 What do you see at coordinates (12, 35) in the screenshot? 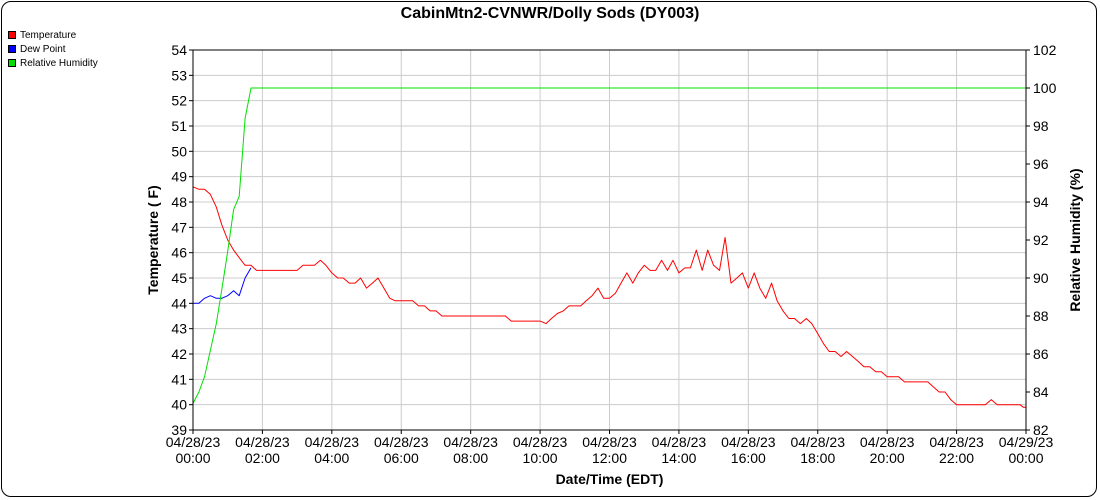
I see `legend-swatch-temperature` at bounding box center [12, 35].